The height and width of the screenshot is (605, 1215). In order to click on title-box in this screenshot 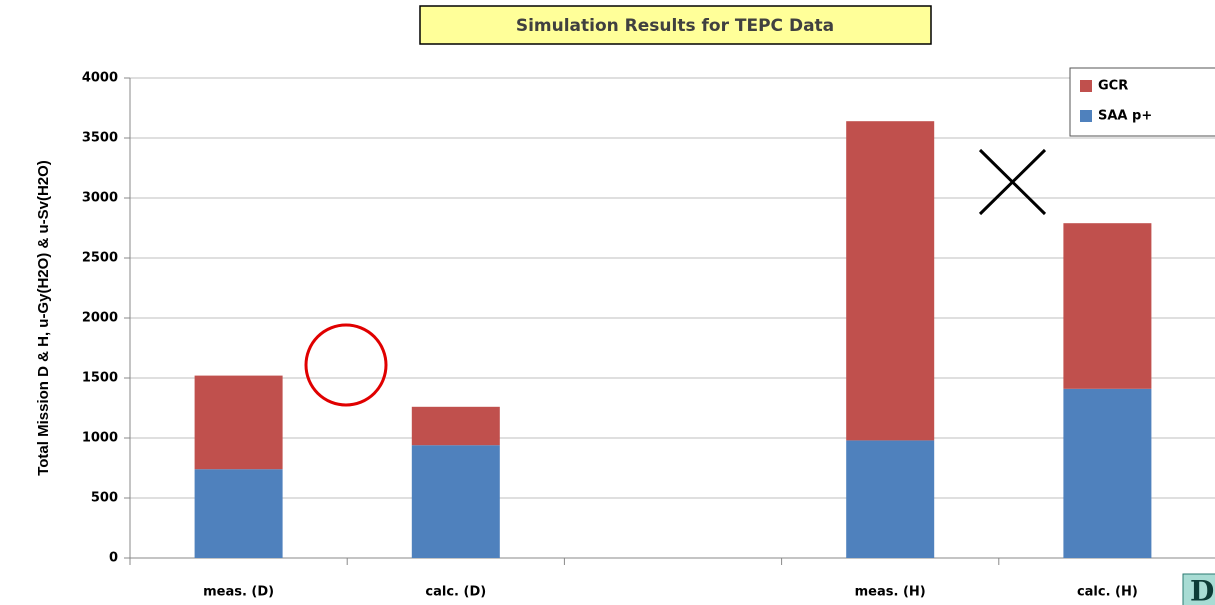, I will do `click(675, 25)`.